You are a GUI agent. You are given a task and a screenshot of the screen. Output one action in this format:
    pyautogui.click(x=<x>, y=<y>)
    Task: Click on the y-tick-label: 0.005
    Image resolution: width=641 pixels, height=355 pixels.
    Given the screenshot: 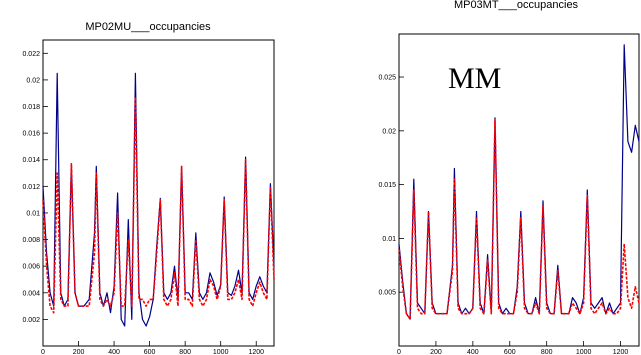 What is the action you would take?
    pyautogui.click(x=387, y=293)
    